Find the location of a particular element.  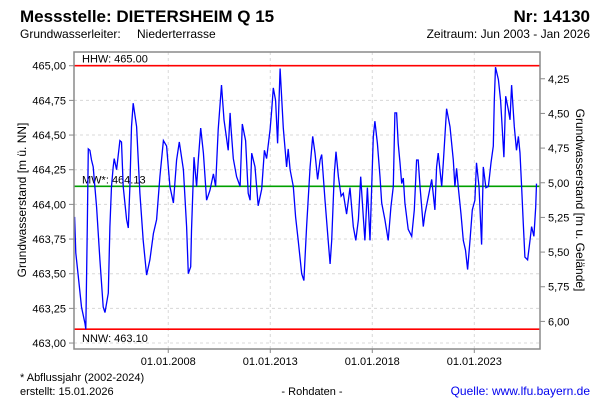

station-title: Messstelle: DIETERSHEIM Q 15 is located at coordinates (147, 16).